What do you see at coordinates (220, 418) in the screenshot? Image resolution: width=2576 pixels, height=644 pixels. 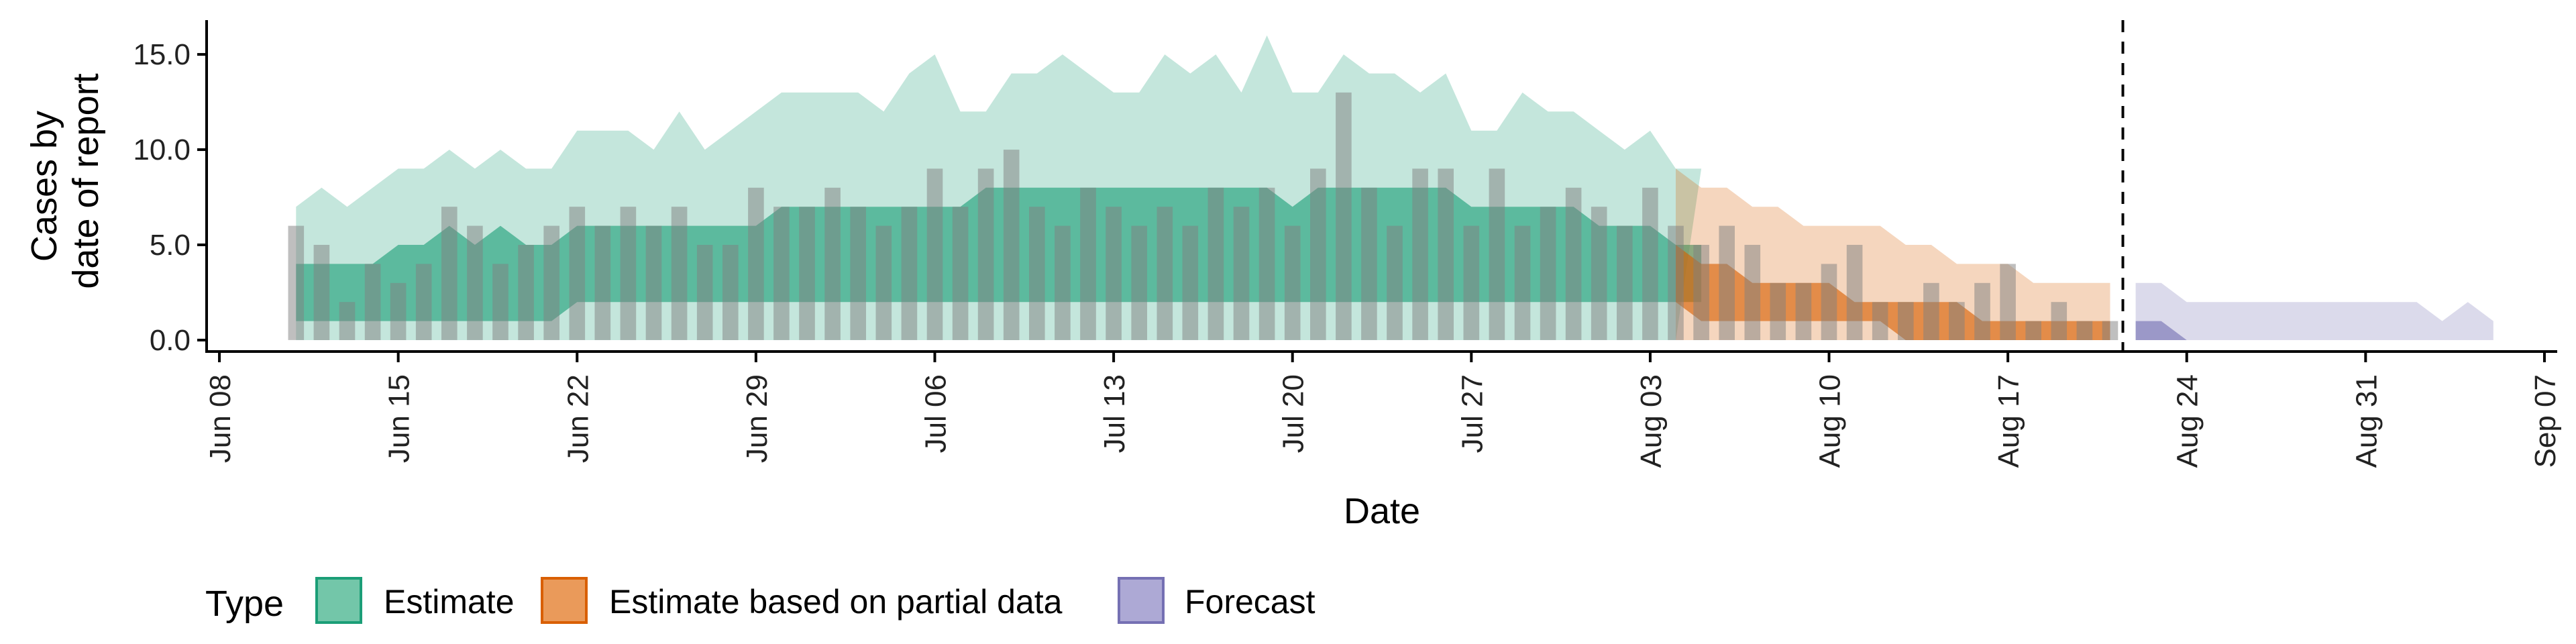 I see `x-tick-label: Jun 08` at bounding box center [220, 418].